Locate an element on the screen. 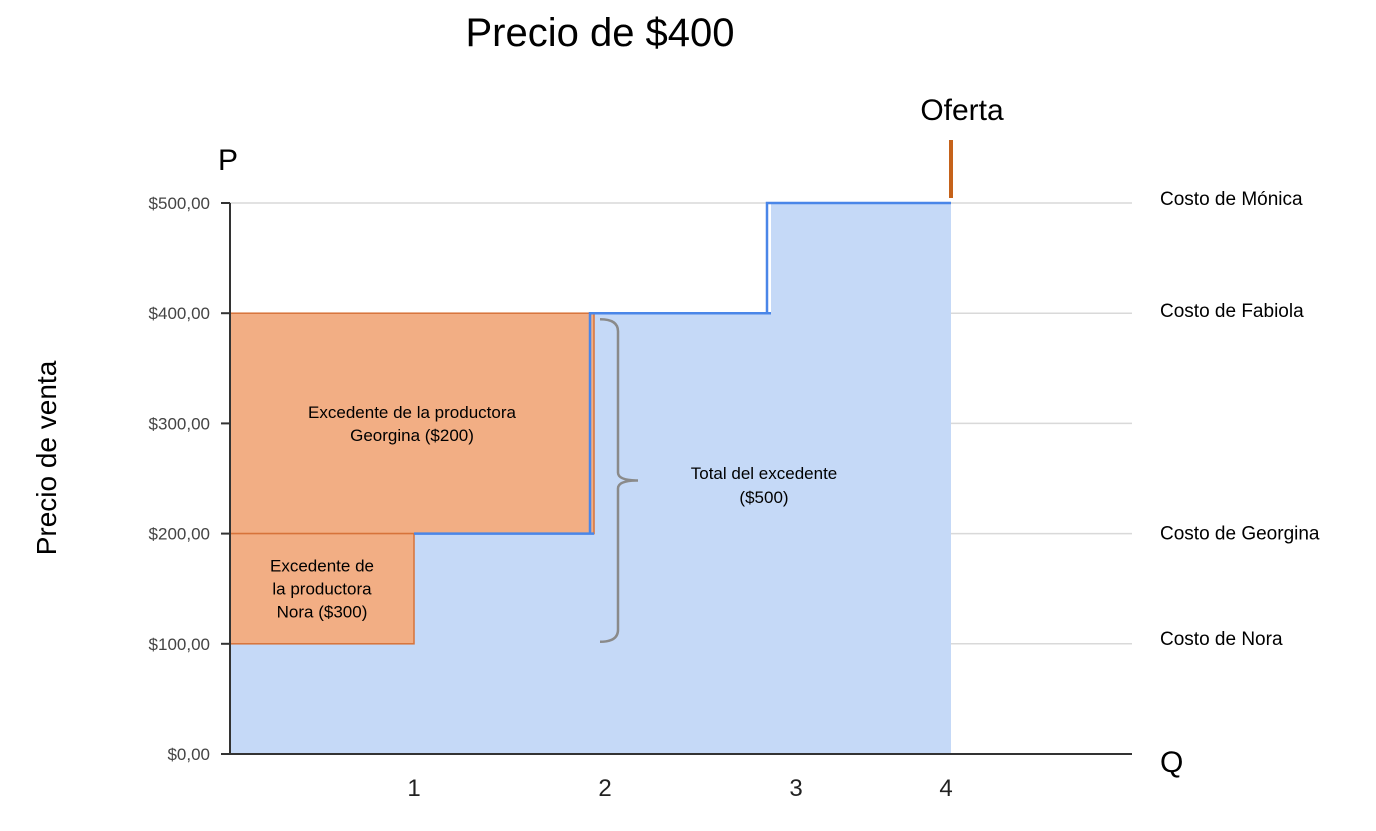  total-surplus-brace is located at coordinates (619, 480).